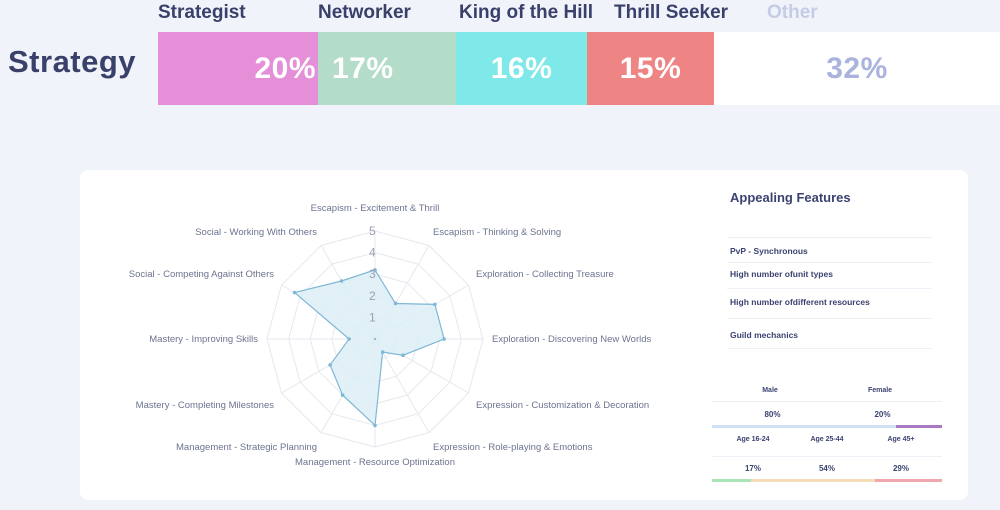  What do you see at coordinates (764, 335) in the screenshot?
I see `feature-item: Guild mechanics` at bounding box center [764, 335].